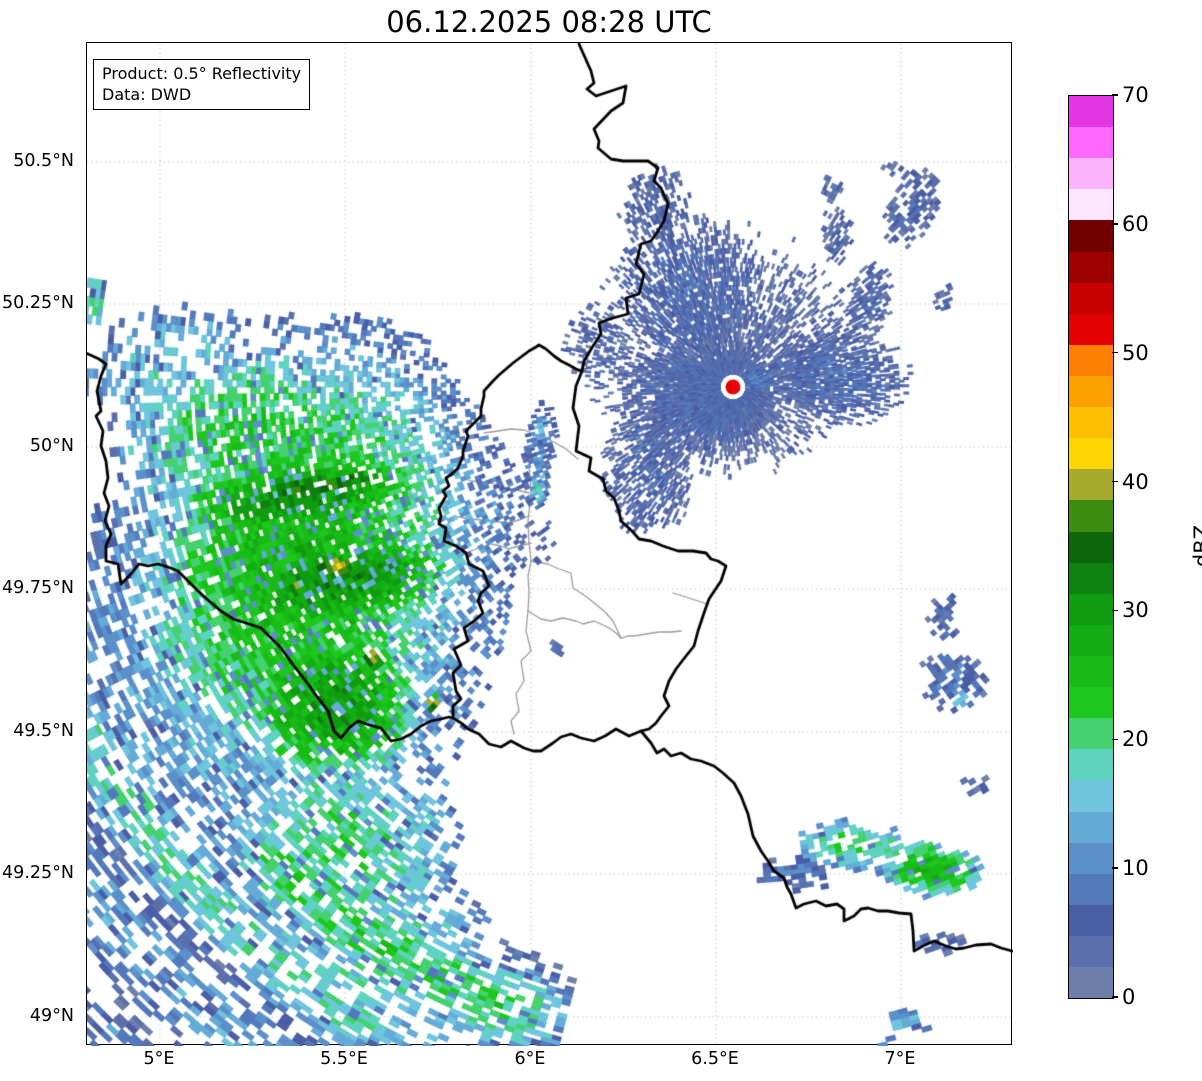 This screenshot has width=1202, height=1081. What do you see at coordinates (1135, 868) in the screenshot?
I see `colorbar-tick-label: 10` at bounding box center [1135, 868].